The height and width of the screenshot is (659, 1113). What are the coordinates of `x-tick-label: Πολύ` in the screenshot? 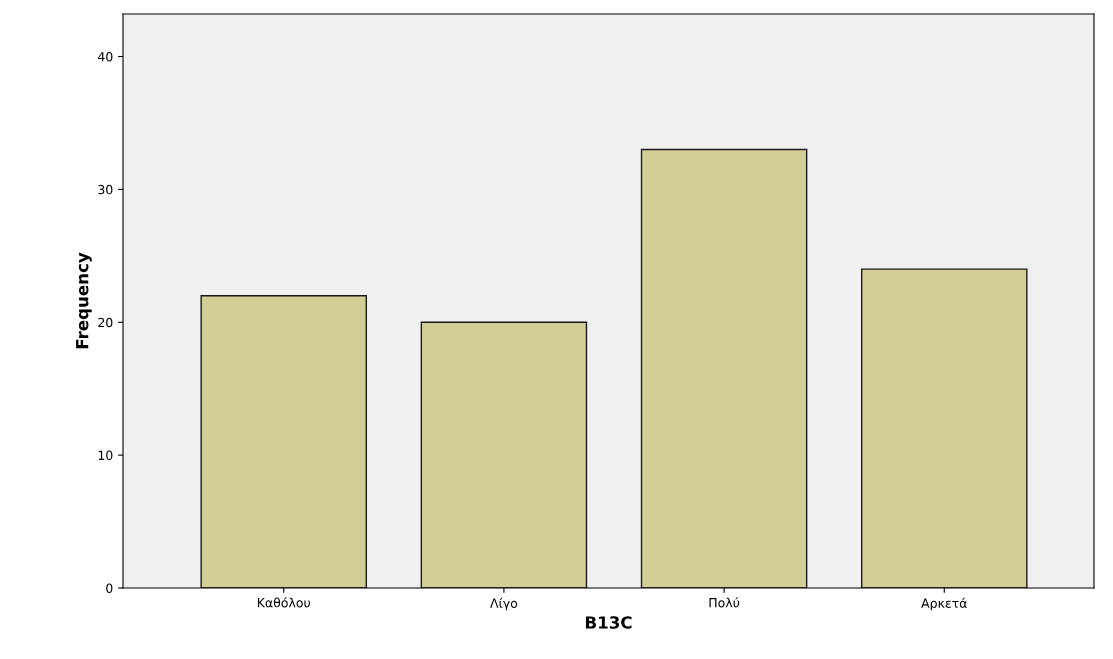 It's located at (724, 602).